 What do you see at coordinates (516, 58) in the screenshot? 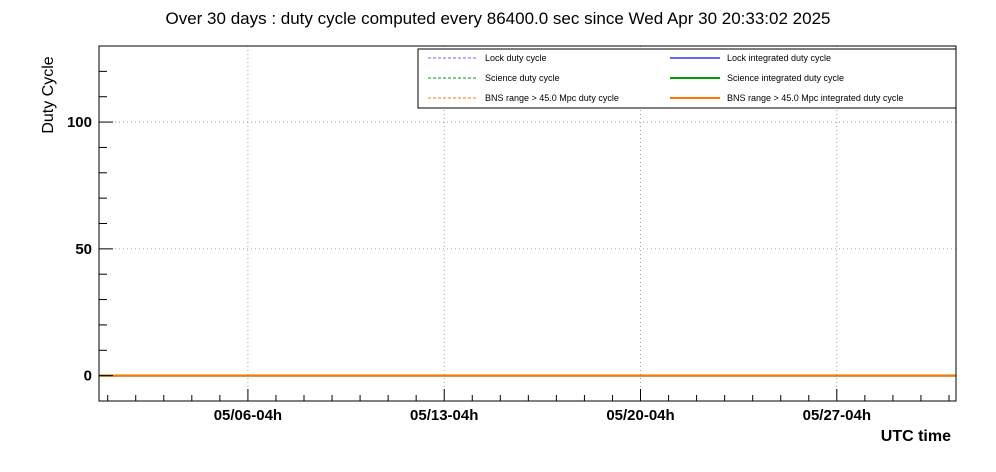
I see `legend-label: Lock duty cycle` at bounding box center [516, 58].